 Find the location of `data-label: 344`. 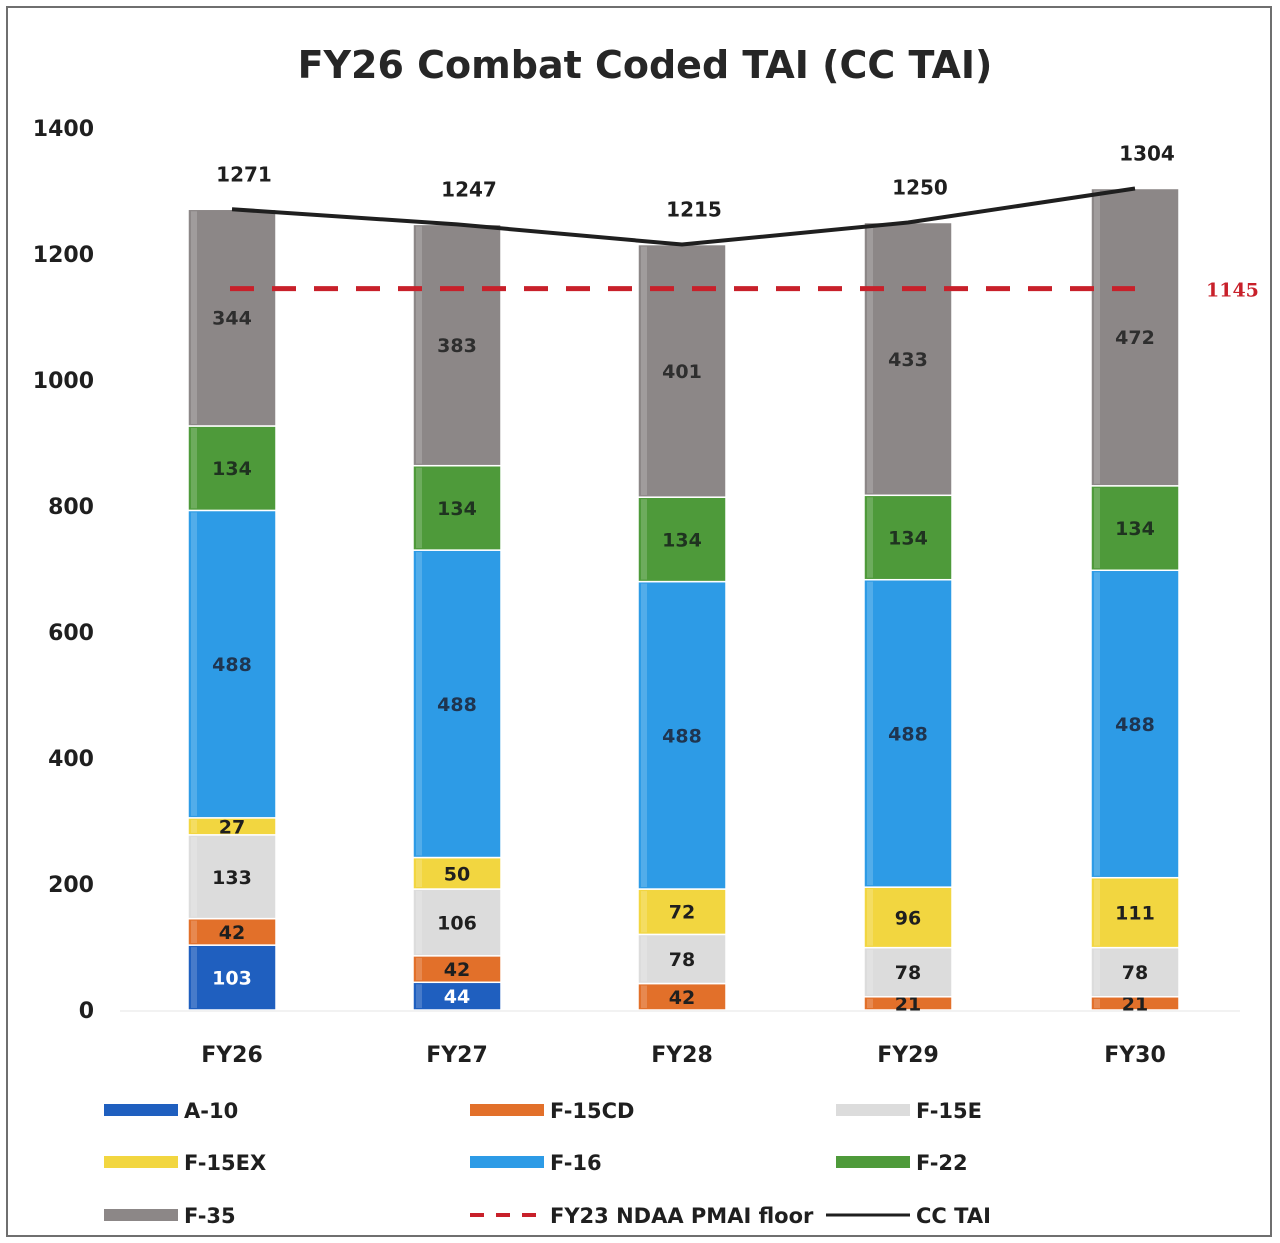

data-label: 344 is located at coordinates (232, 319).